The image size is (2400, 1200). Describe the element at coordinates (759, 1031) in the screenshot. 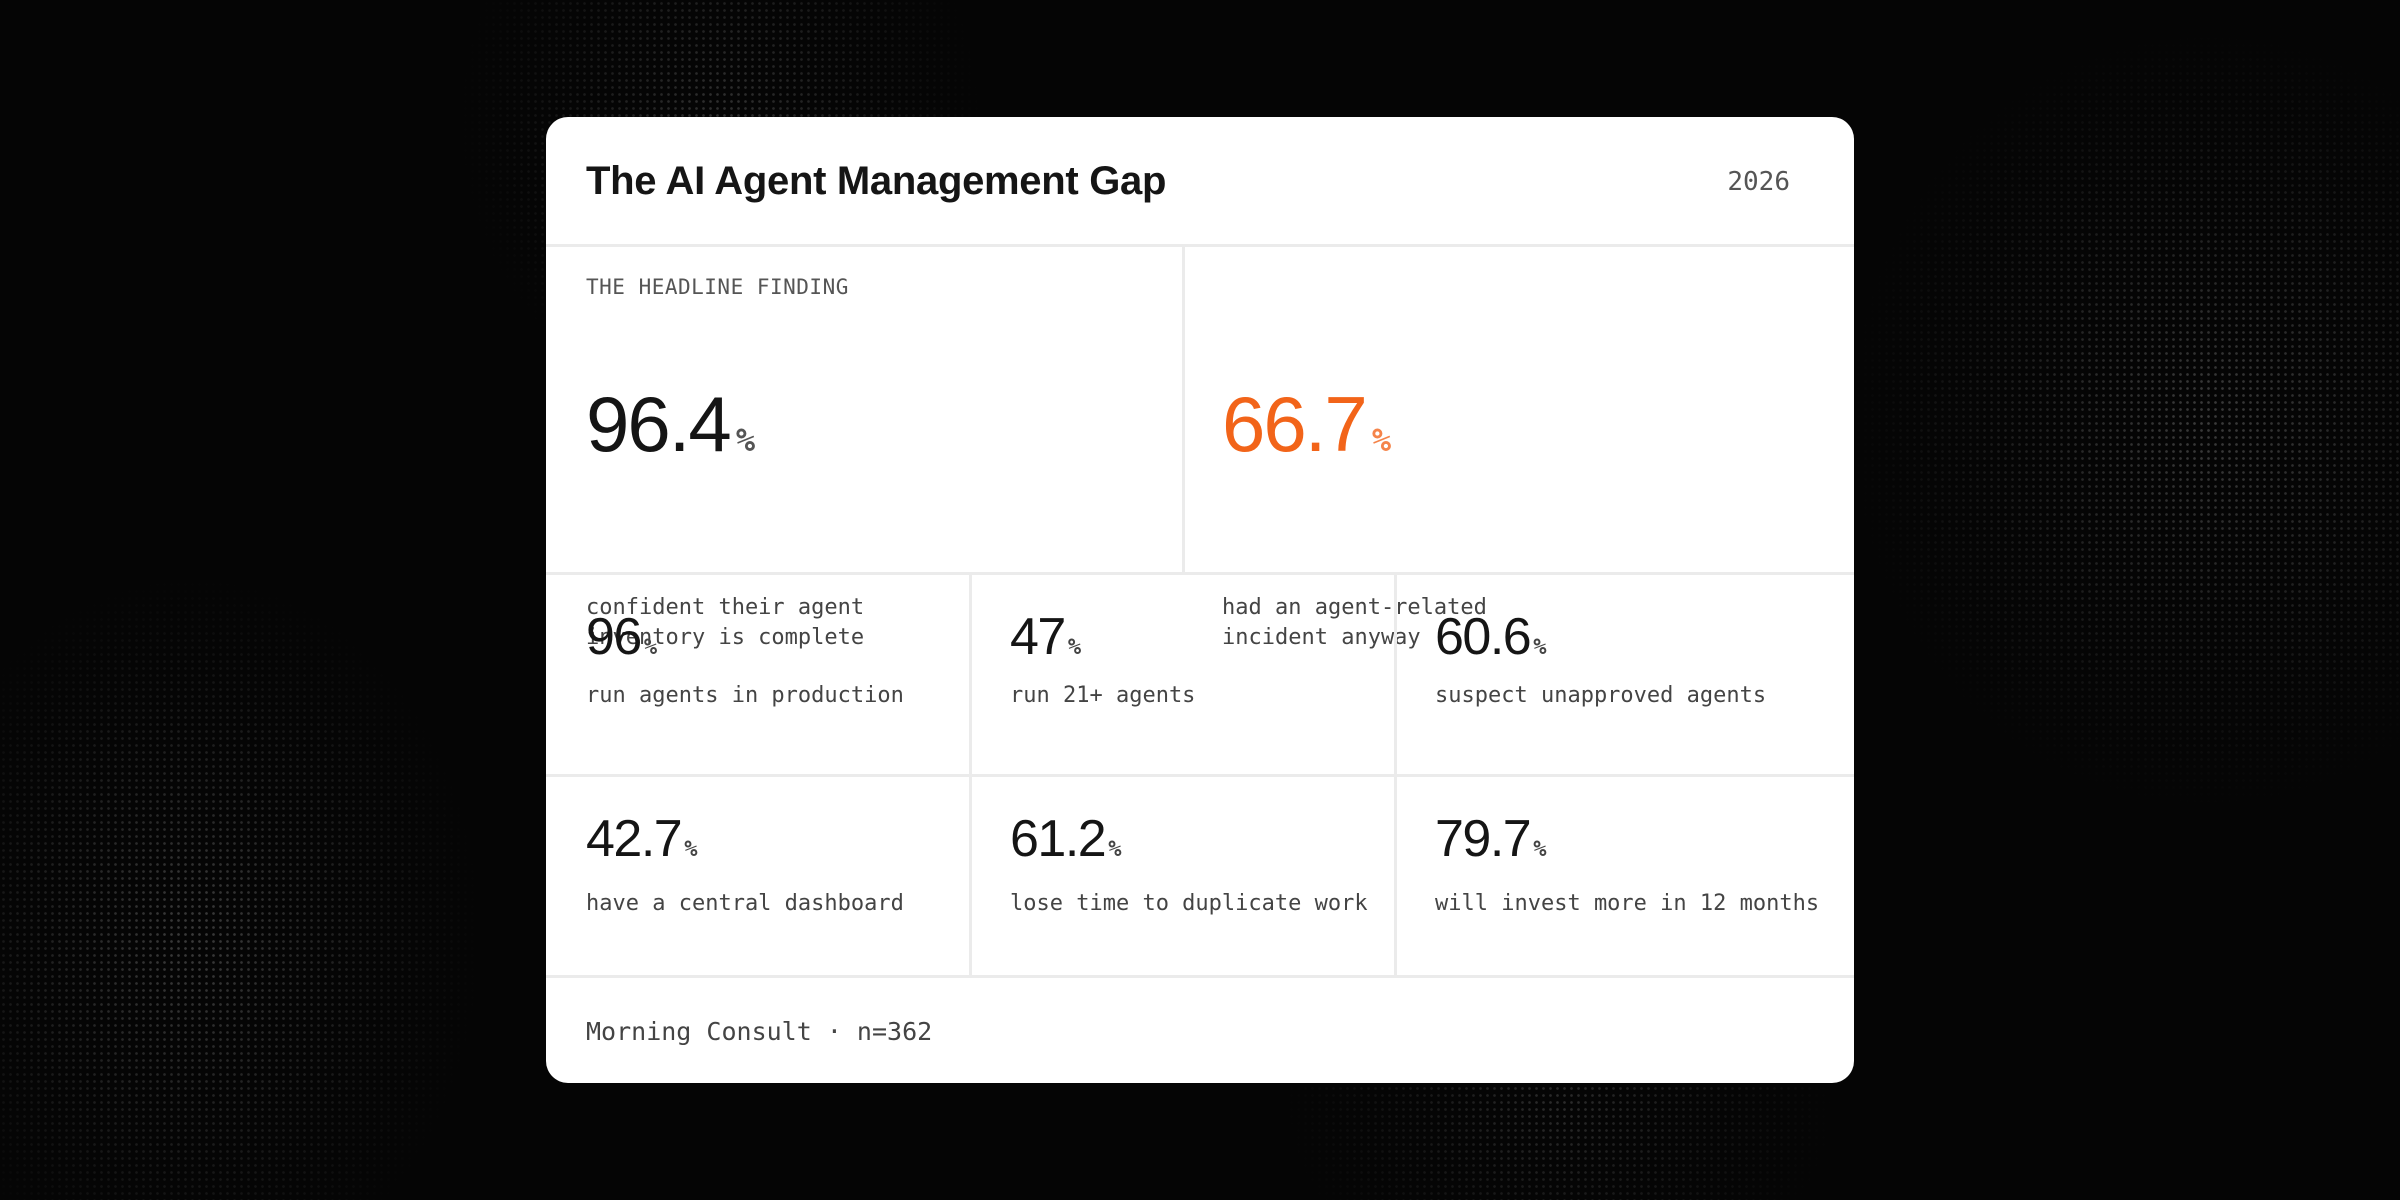

I see `card-footer: Morning Consult · n=362` at that location.